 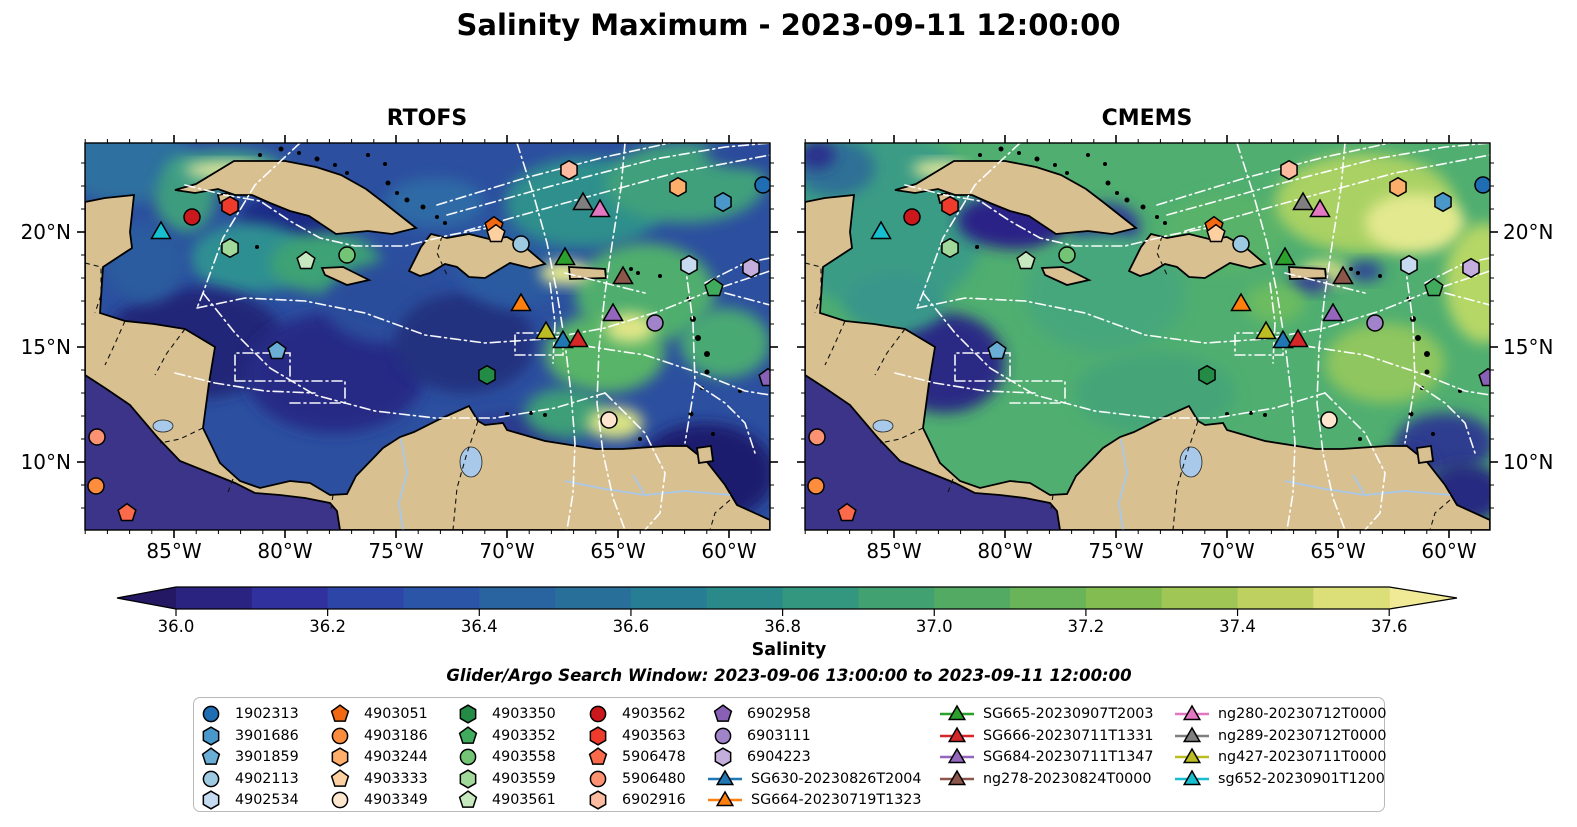 What do you see at coordinates (396, 735) in the screenshot?
I see `legend-label: 4903186` at bounding box center [396, 735].